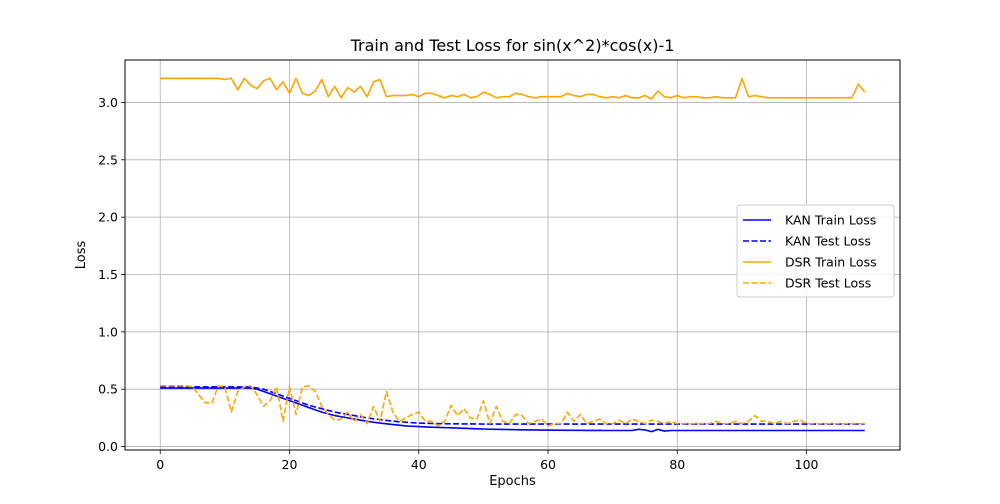  I want to click on y-tick-label: 1.0, so click(108, 331).